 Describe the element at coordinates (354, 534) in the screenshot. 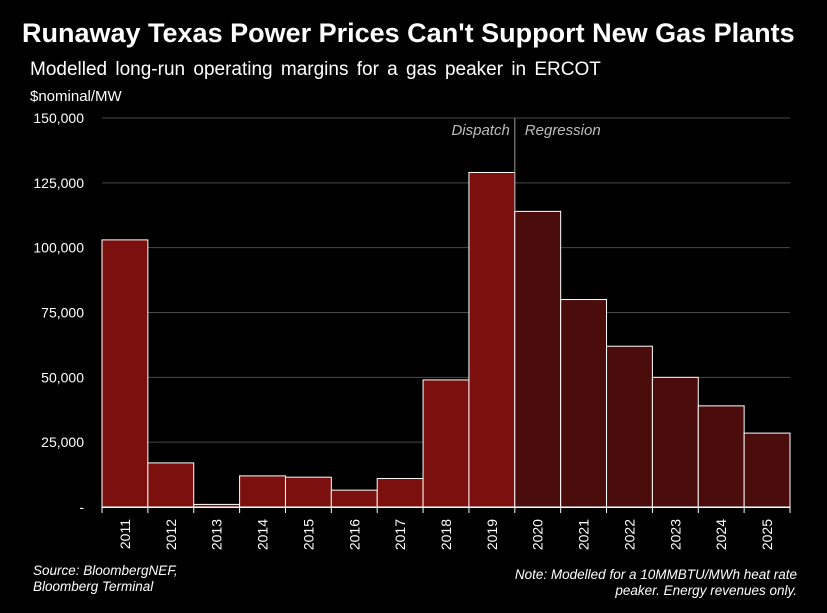

I see `x-tick-label: 2016` at that location.